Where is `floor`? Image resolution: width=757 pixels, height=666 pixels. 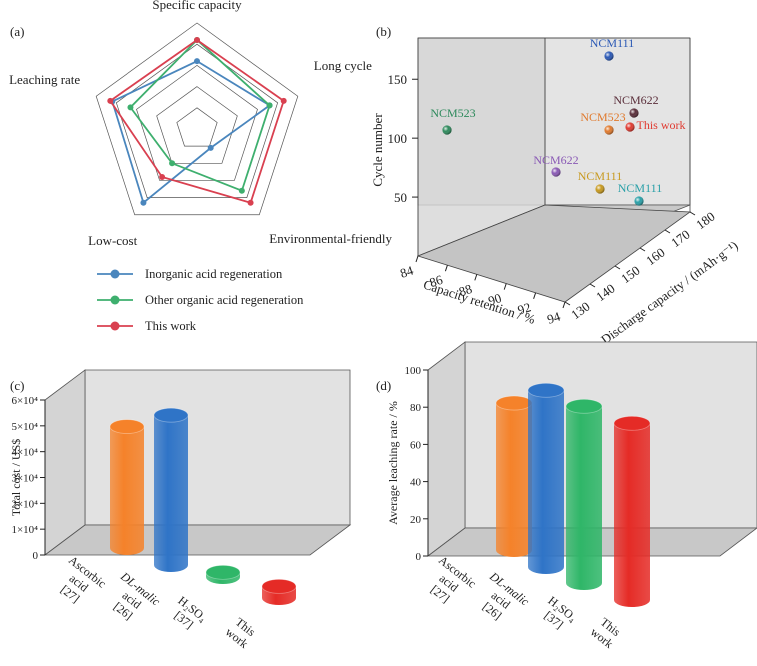
floor is located at coordinates (197, 540).